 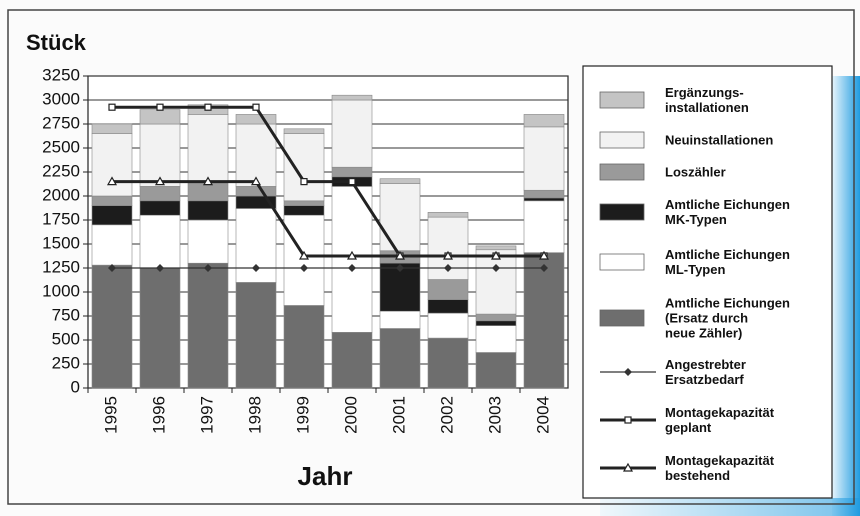 What do you see at coordinates (110, 415) in the screenshot?
I see `x-tick-label: 1995` at bounding box center [110, 415].